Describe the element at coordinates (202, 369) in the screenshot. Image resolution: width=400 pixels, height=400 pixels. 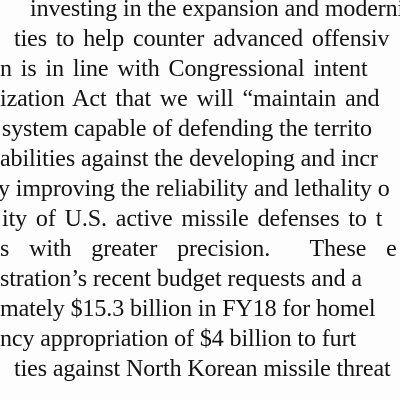
I see `text-line: ties against North Korean missile threat` at that location.